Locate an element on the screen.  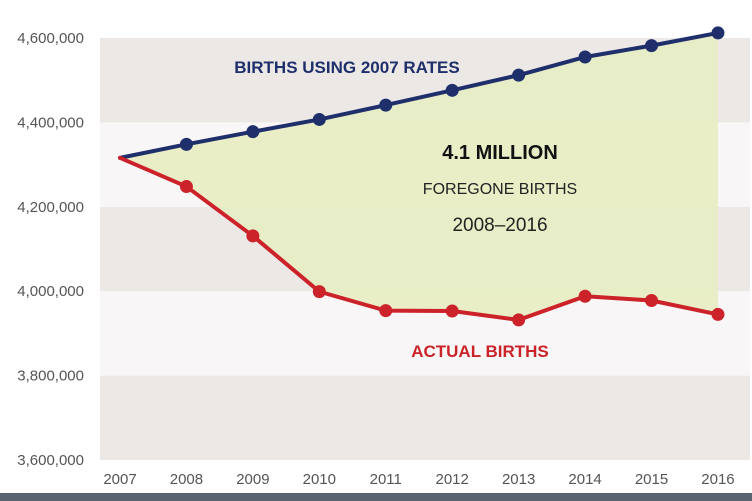
annotation-label: FOREGONE BIRTHS is located at coordinates (500, 189).